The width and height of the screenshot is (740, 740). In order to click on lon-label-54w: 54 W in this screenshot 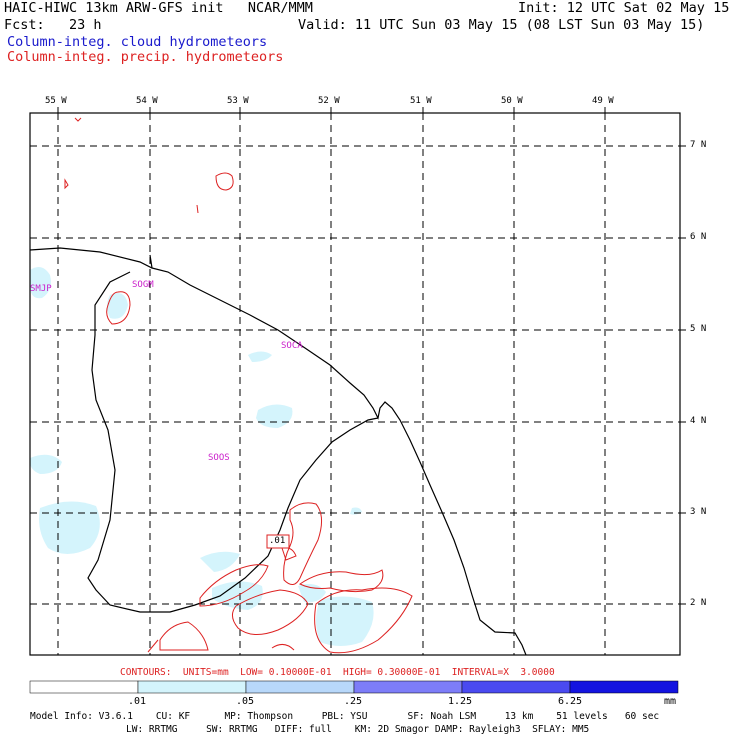, I will do `click(147, 101)`.